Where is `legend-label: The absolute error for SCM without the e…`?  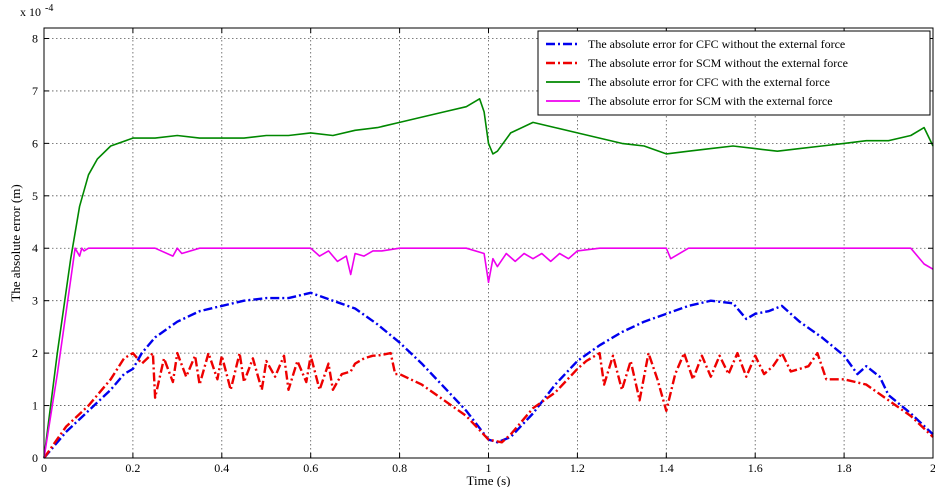 legend-label: The absolute error for SCM without the e… is located at coordinates (718, 63).